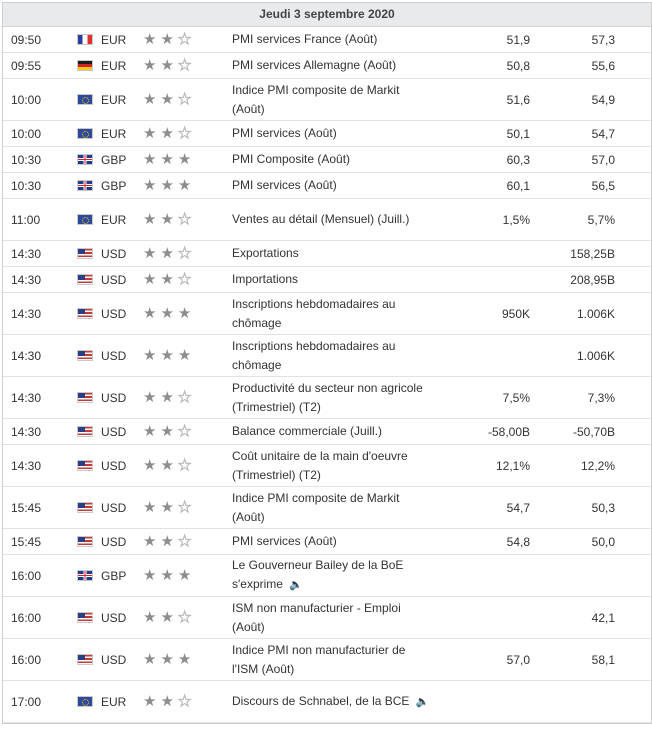 This screenshot has height=733, width=652. Describe the element at coordinates (603, 99) in the screenshot. I see `event-forecast: 54,9` at that location.